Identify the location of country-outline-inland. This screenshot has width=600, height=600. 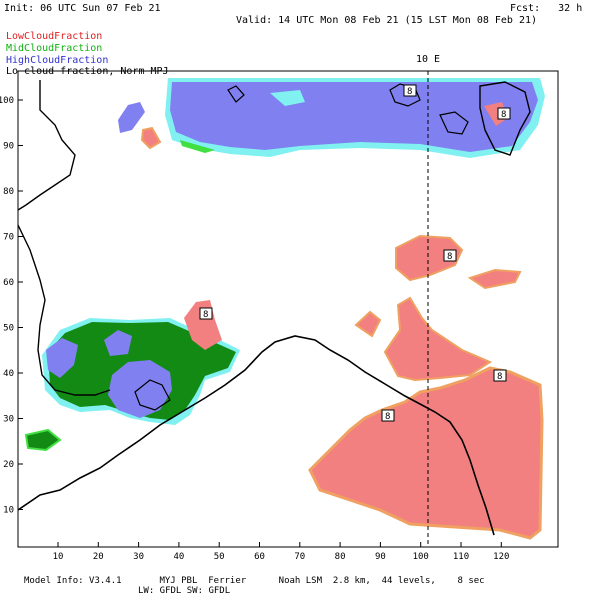
(152, 395).